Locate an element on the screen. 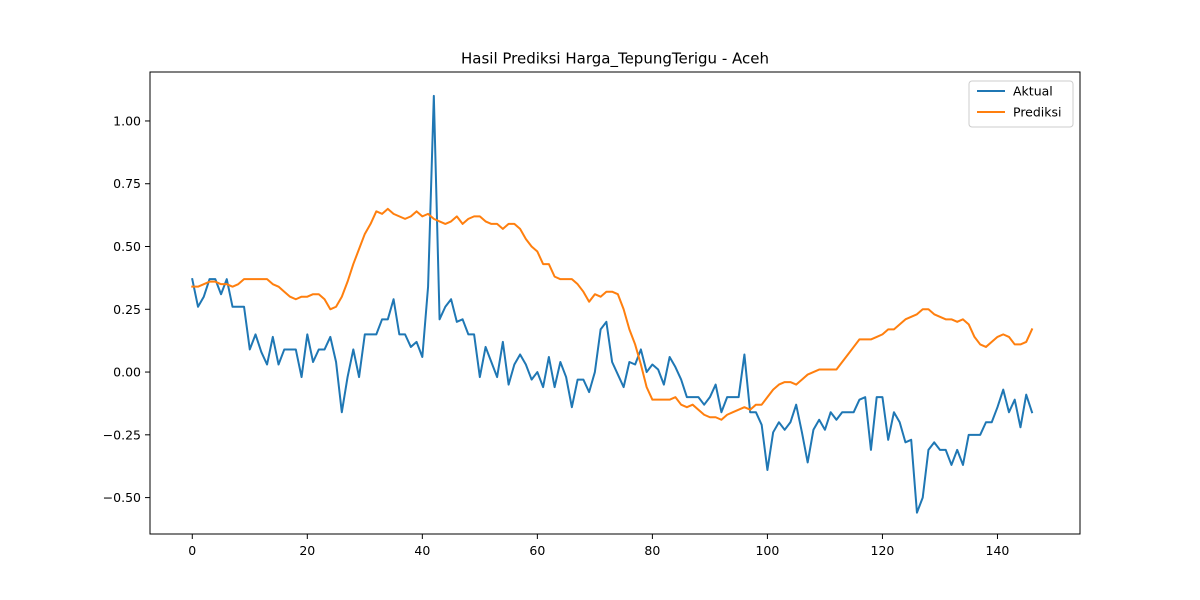 The width and height of the screenshot is (1200, 600). y-tick-label: 0.25 is located at coordinates (127, 309).